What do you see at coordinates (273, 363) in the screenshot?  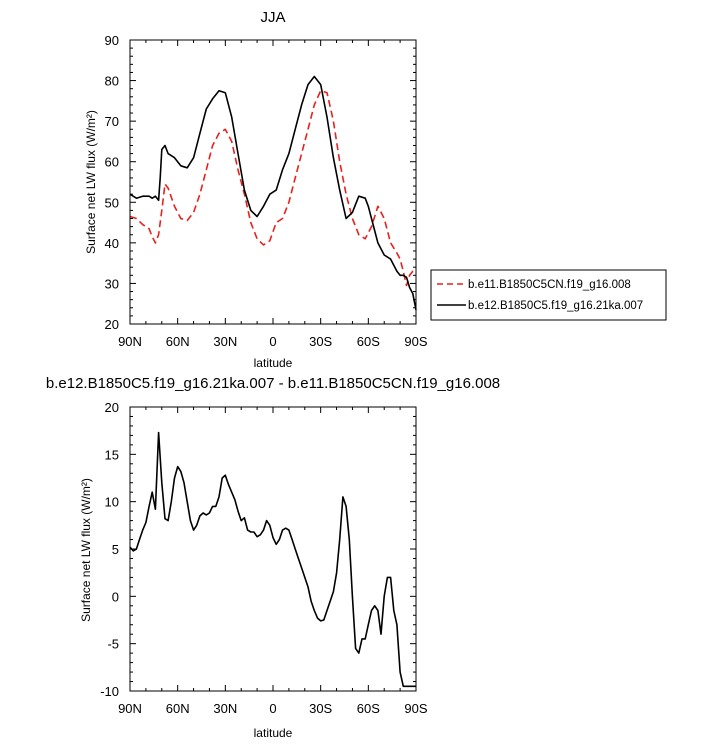 I see `top-panel-xlabel: latitude` at bounding box center [273, 363].